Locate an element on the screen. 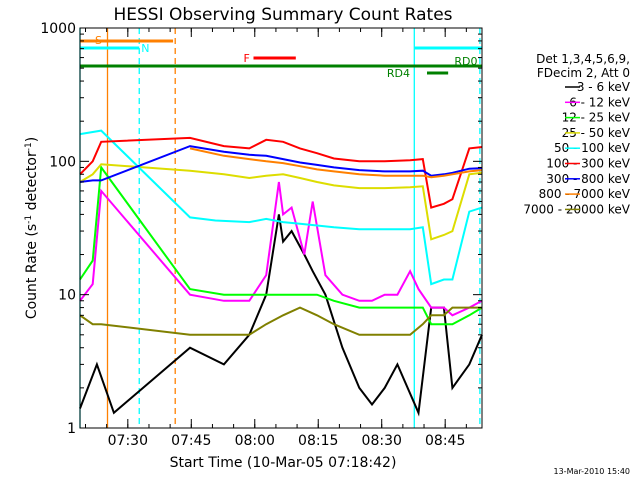  y-tick-label: 10 is located at coordinates (67, 296).